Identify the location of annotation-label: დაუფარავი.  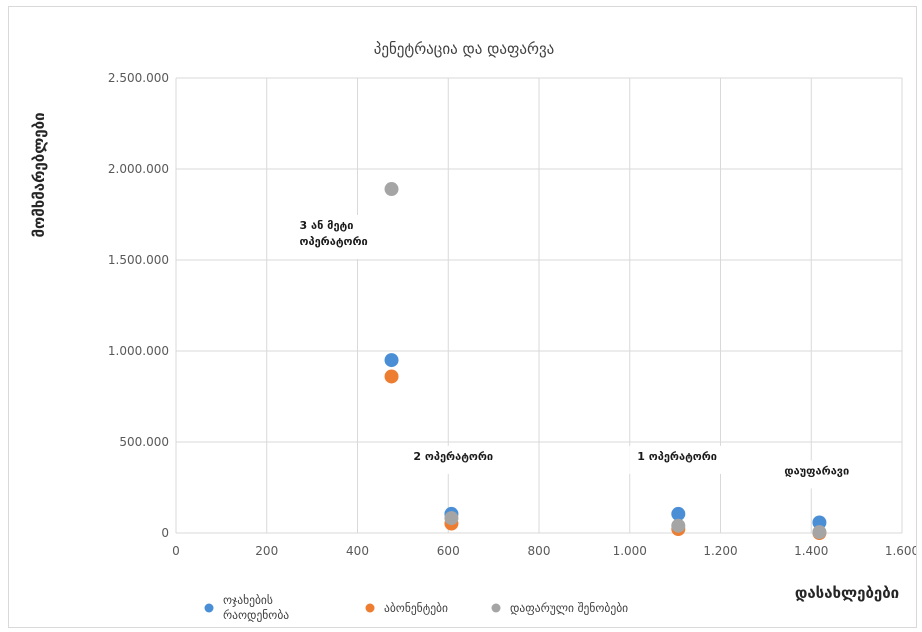
(825, 474).